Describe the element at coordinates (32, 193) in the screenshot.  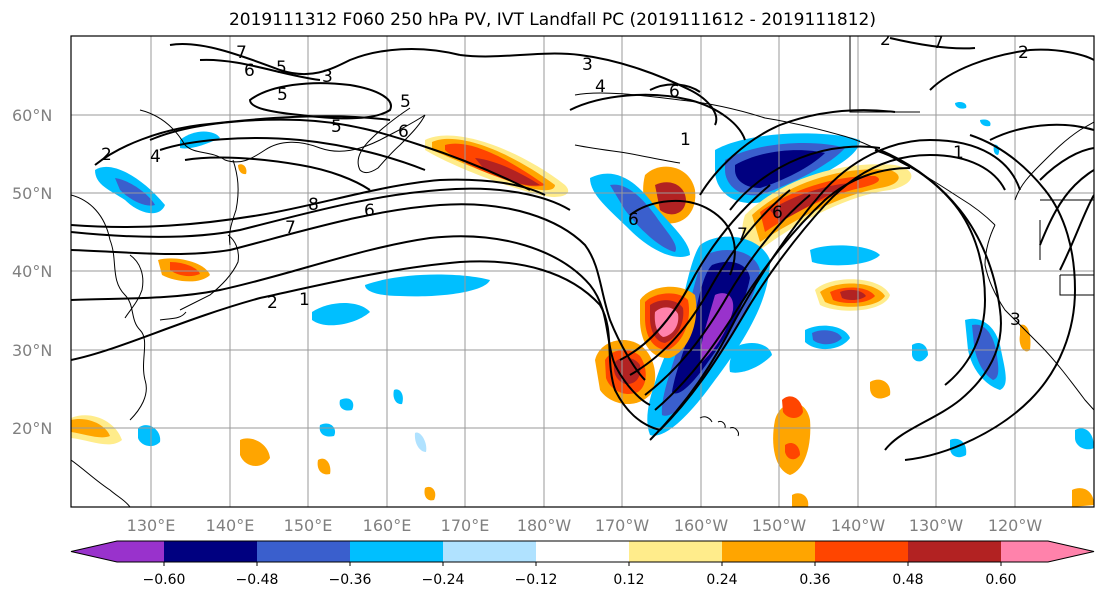
I see `lat-label: 50°N` at that location.